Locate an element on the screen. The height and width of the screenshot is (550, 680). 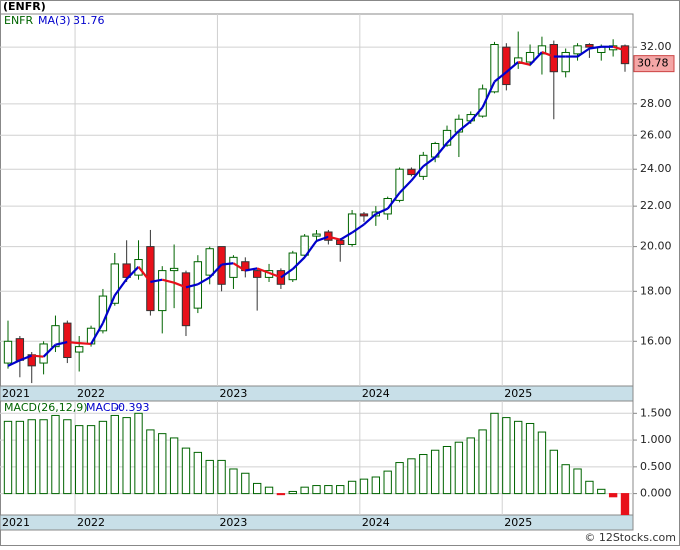
y-tick-label: 1.000 is located at coordinates (656, 439).